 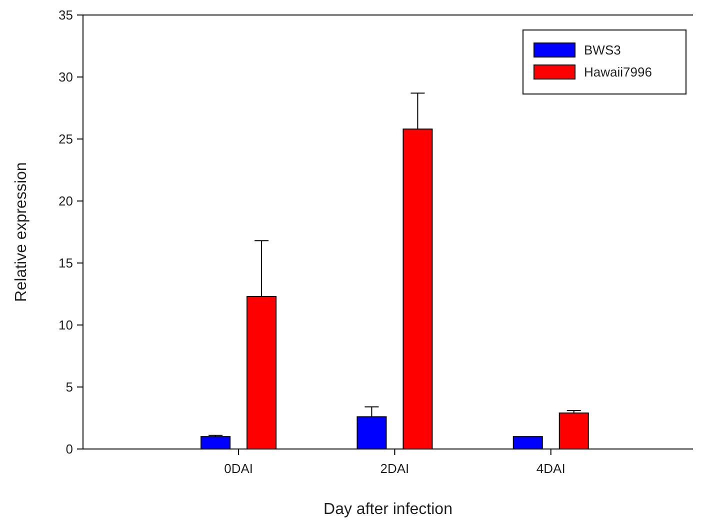 I want to click on y-tick-label: 15, so click(x=65, y=263).